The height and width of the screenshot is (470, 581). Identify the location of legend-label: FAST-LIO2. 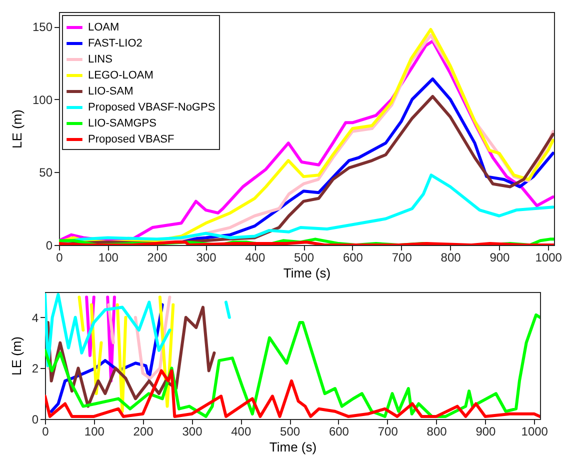
(115, 44).